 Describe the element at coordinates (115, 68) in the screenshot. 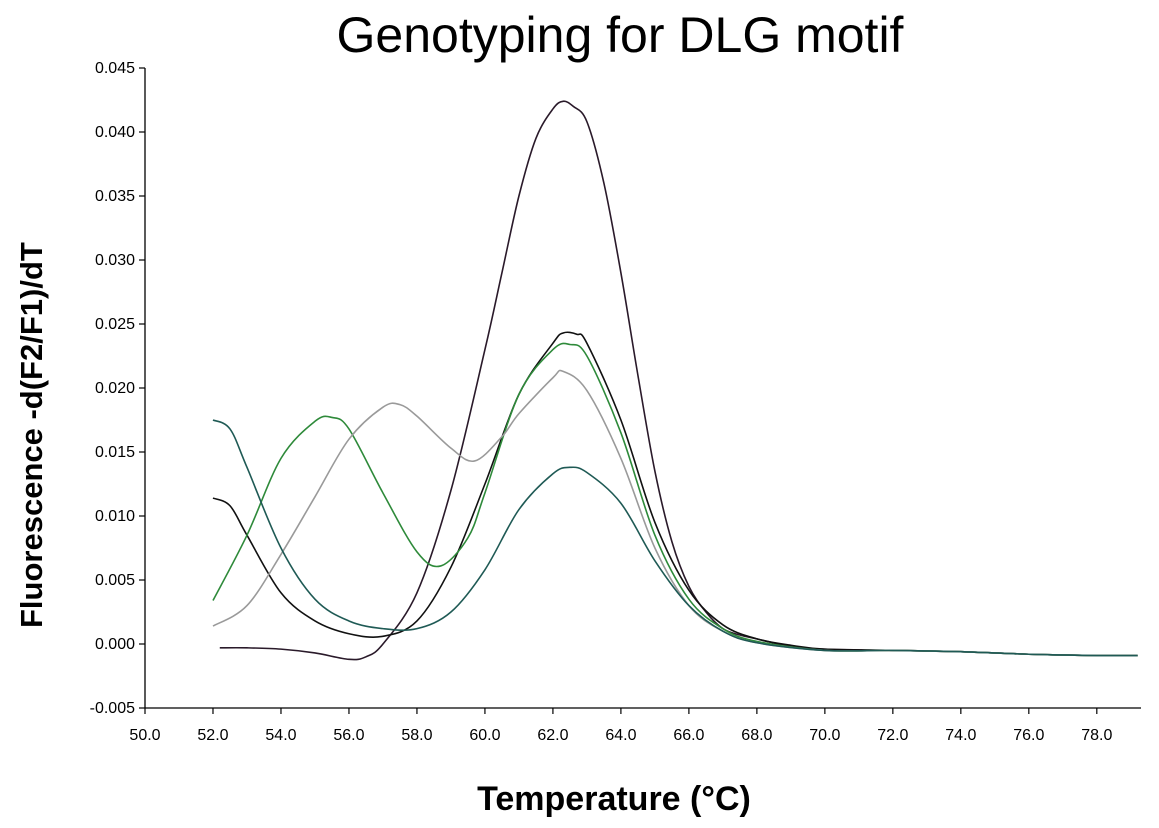

I see `y-tick-label: 0.045` at that location.